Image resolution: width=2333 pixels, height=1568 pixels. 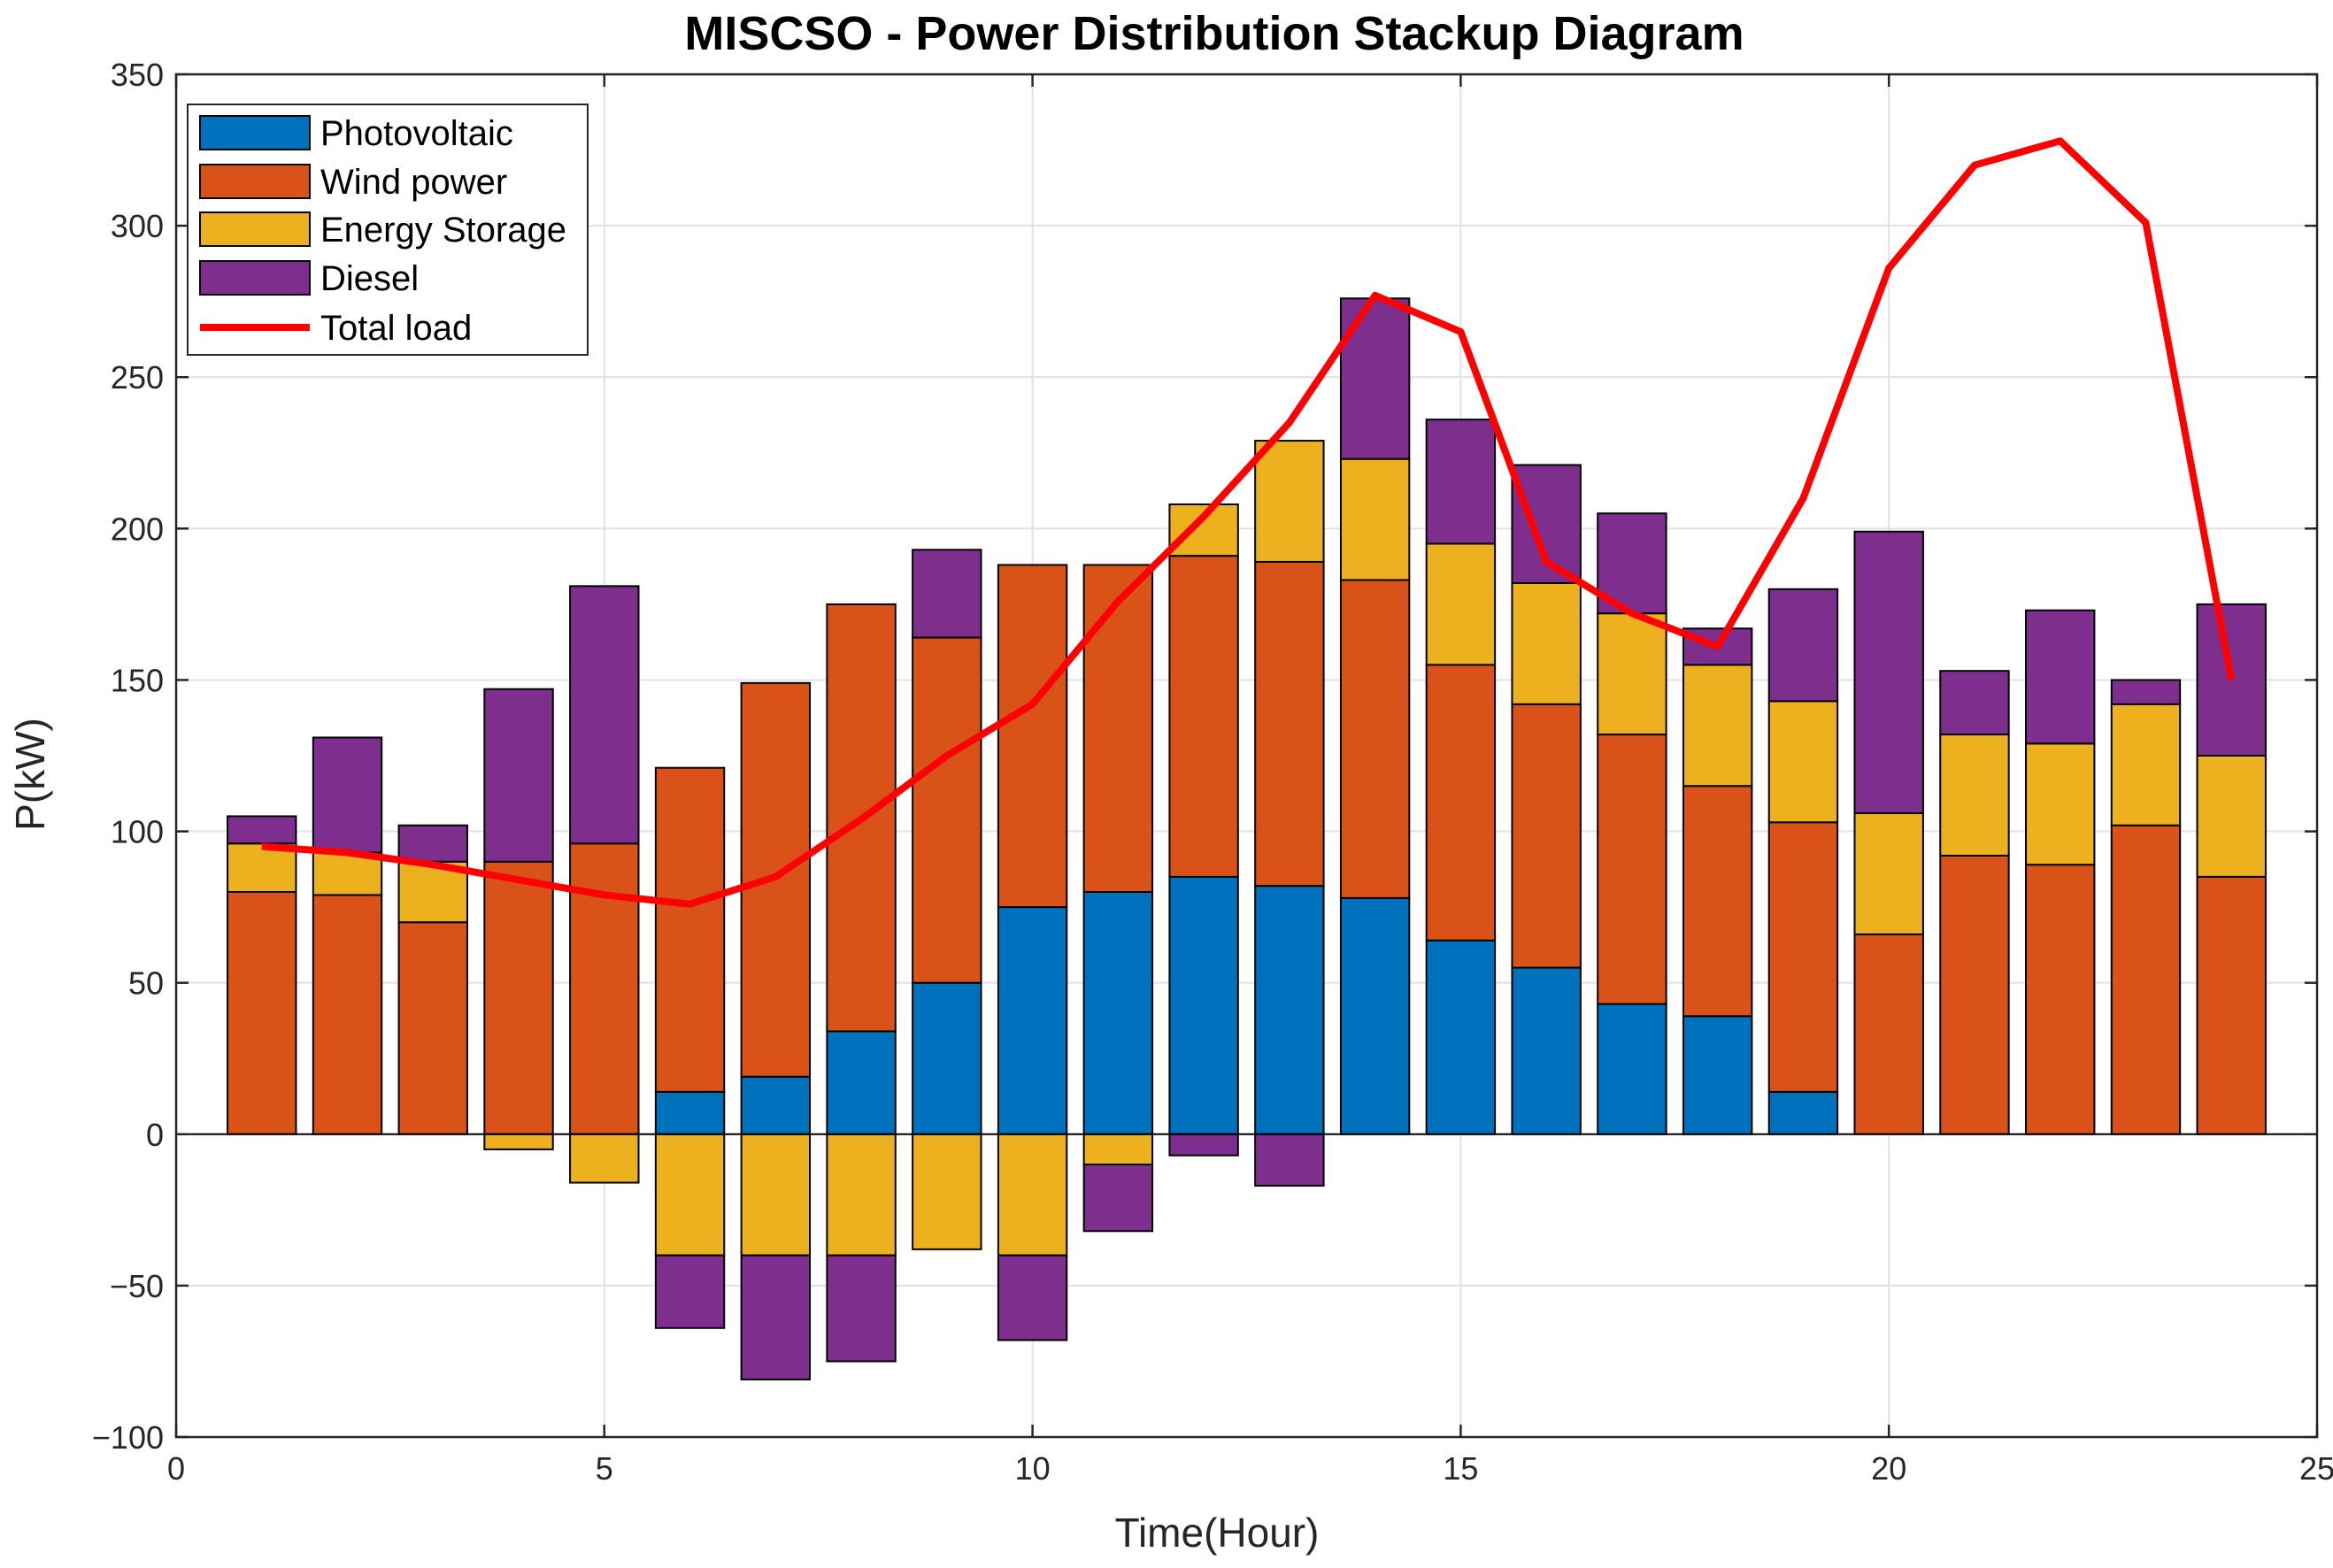 What do you see at coordinates (396, 328) in the screenshot?
I see `legend-label-total-load: Total load` at bounding box center [396, 328].